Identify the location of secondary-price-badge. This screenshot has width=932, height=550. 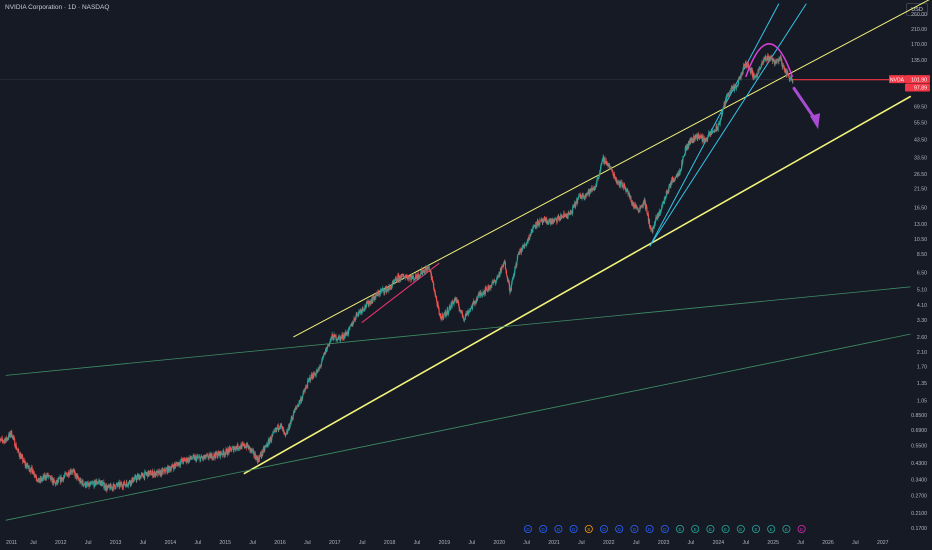
(917, 87).